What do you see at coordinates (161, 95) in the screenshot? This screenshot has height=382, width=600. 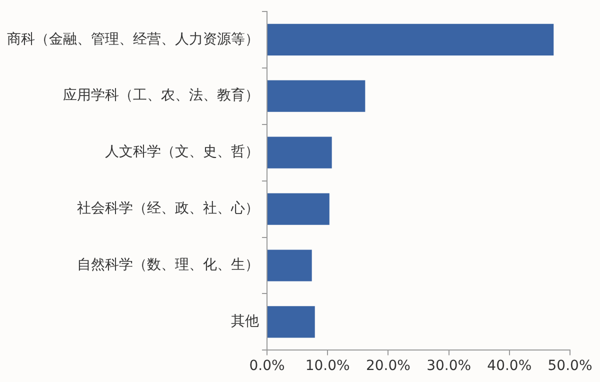 I see `y-tick-label: 应用学科（工、农、法、教育）` at bounding box center [161, 95].